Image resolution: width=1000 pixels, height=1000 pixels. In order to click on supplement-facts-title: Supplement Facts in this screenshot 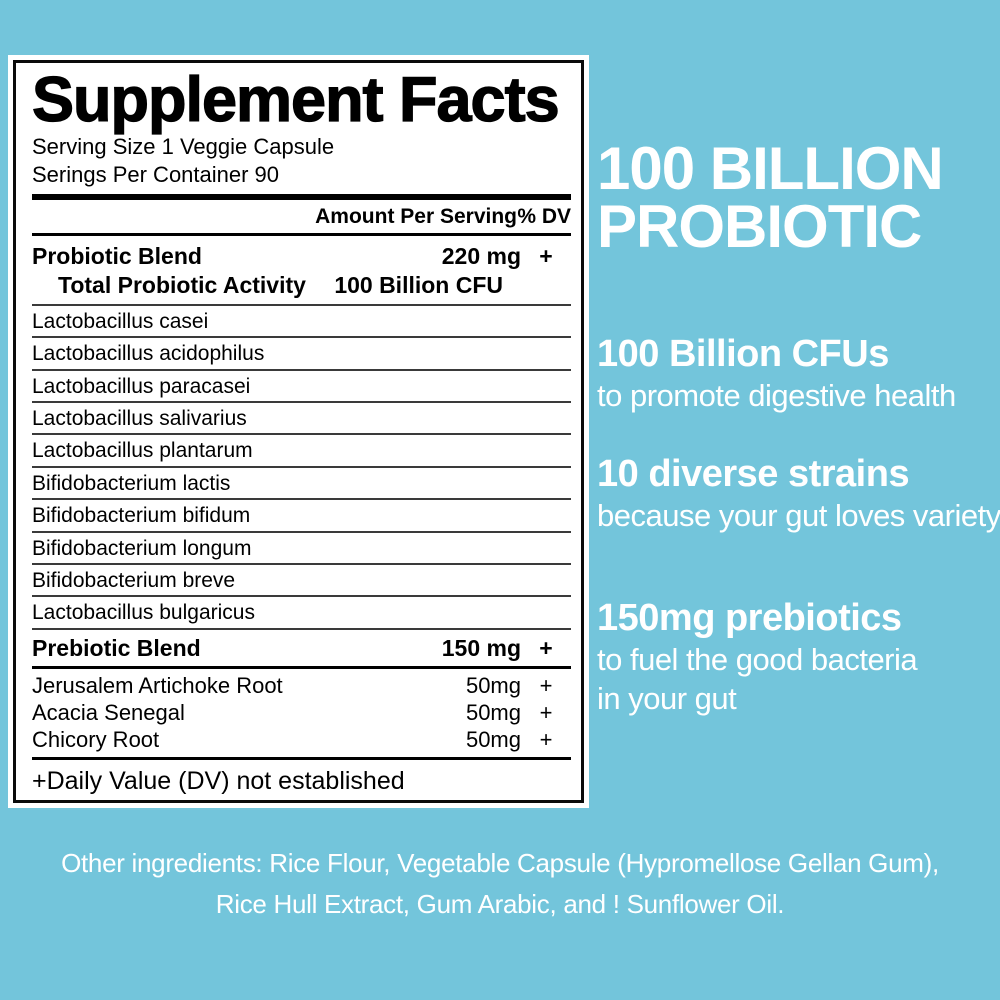, I will do `click(295, 100)`.